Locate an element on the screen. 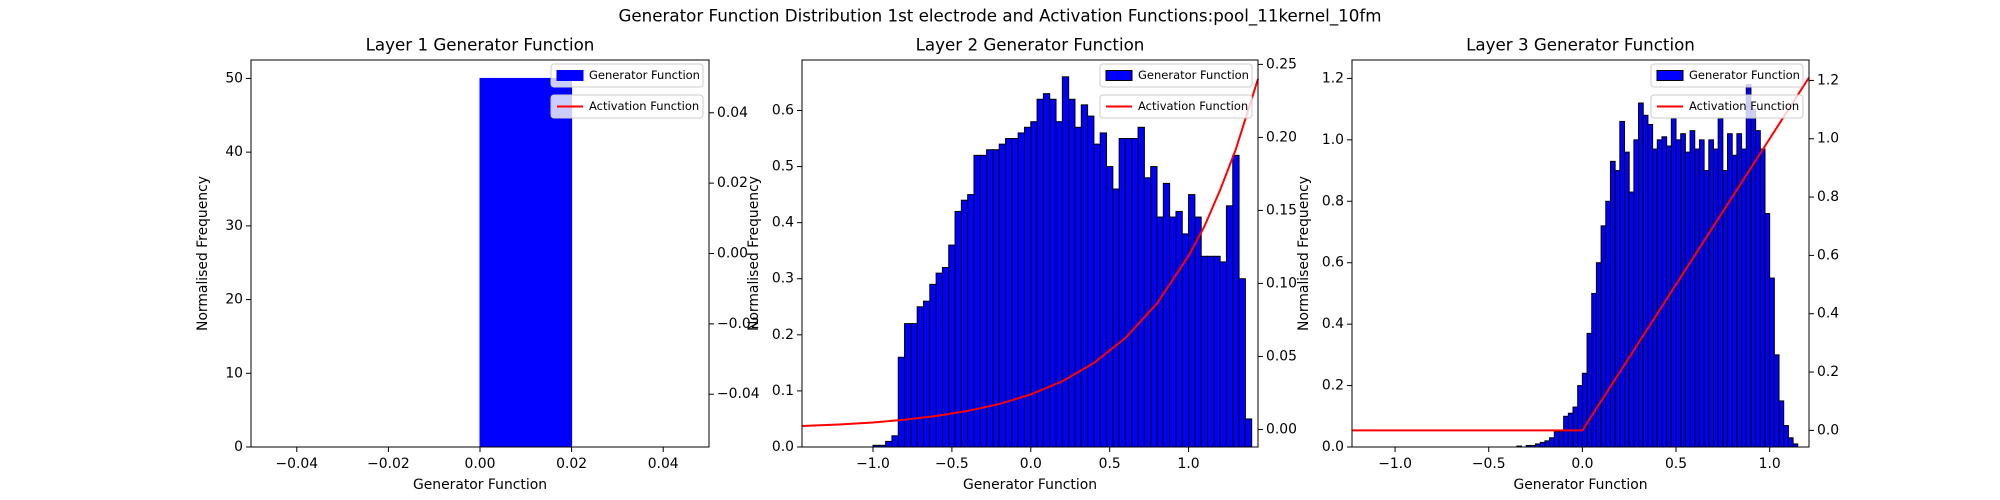 This screenshot has height=500, width=2000. y2-tick-label: 0.0 is located at coordinates (1828, 430).